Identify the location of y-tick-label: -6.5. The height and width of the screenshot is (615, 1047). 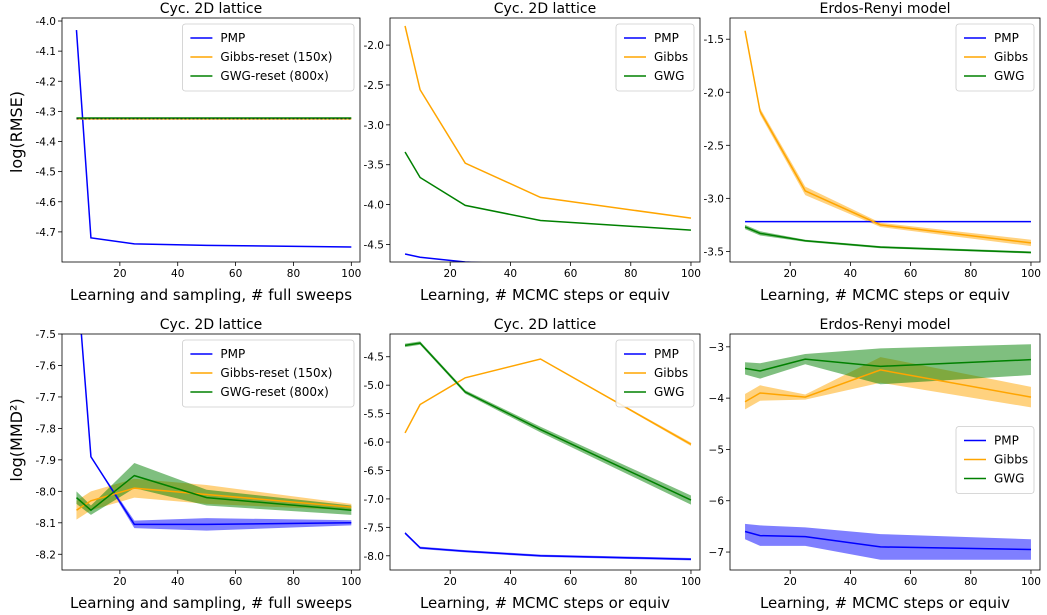
(374, 471).